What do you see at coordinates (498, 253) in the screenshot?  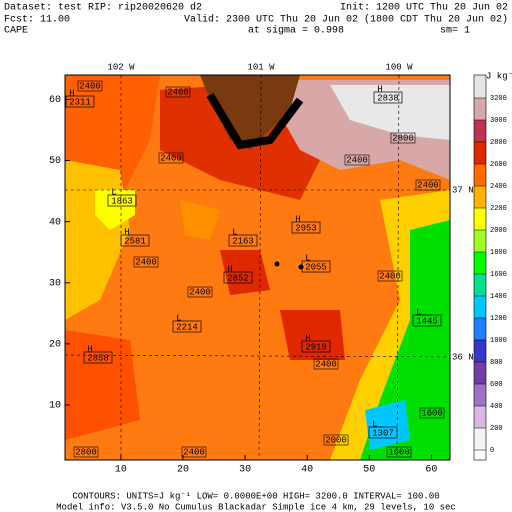 I see `colorbar-label: 1800` at bounding box center [498, 253].